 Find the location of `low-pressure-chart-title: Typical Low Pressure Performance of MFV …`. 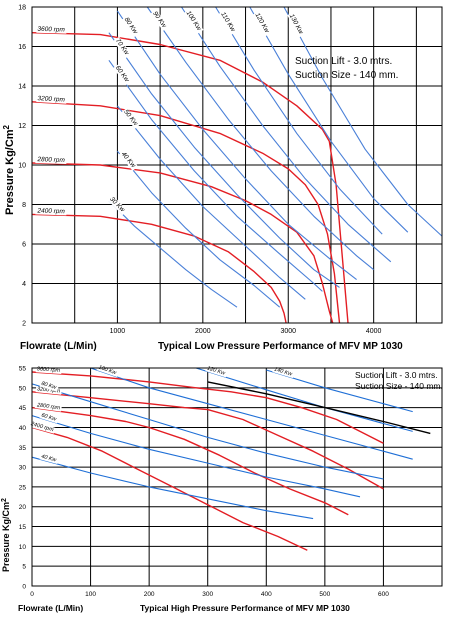

low-pressure-chart-title: Typical Low Pressure Performance of MFV … is located at coordinates (280, 346).